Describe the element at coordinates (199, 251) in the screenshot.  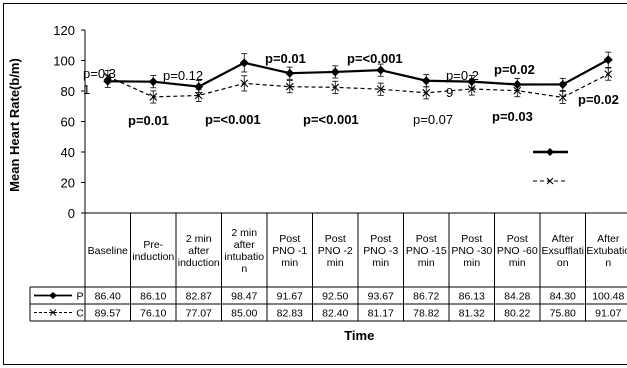
I see `category-label: 2 min after induction` at that location.